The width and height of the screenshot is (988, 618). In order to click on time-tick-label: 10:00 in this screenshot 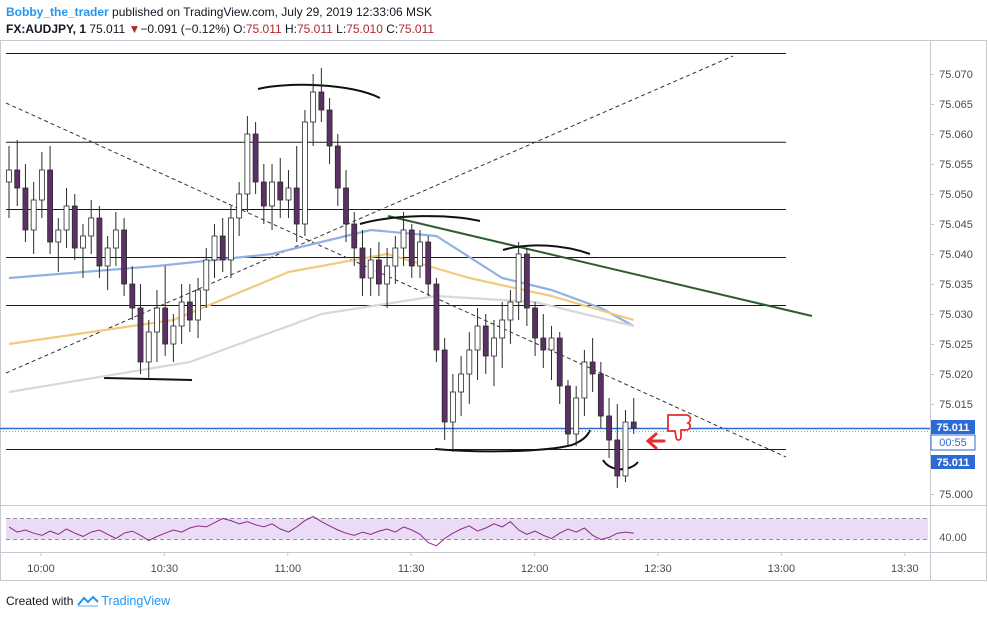, I will do `click(41, 569)`.